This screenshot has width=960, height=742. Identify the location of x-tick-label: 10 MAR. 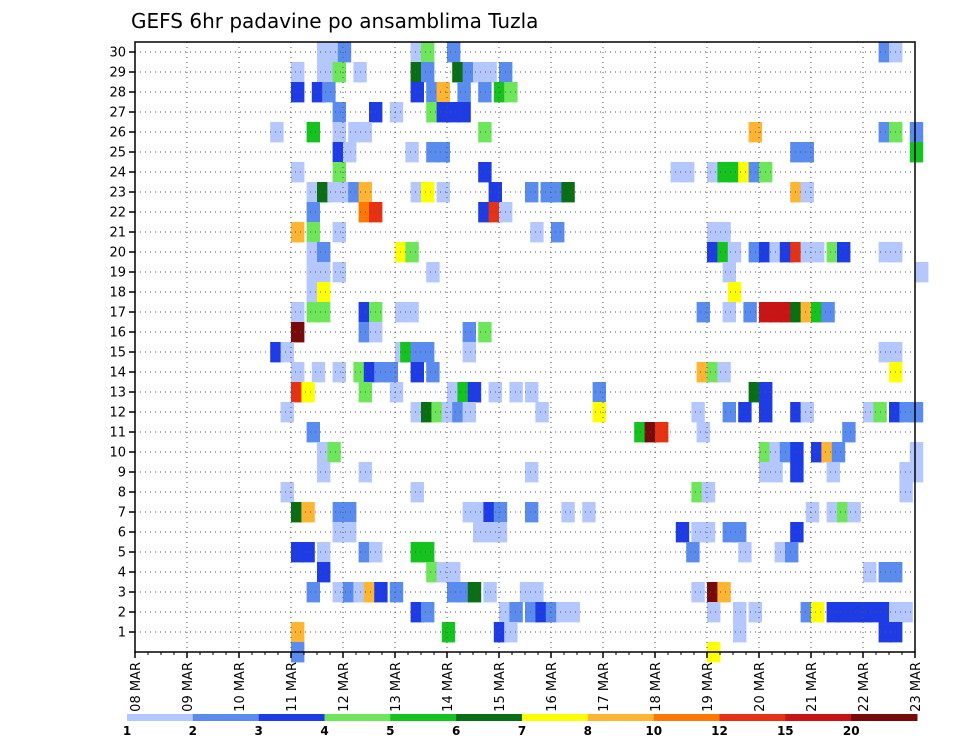
(240, 687).